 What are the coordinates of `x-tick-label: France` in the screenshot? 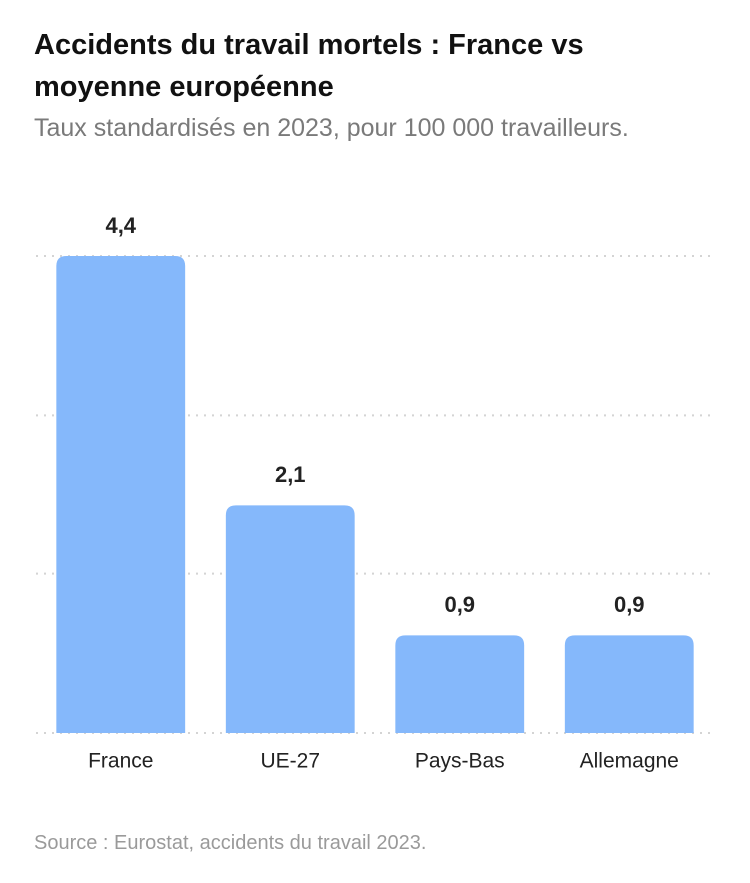 It's located at (120, 761).